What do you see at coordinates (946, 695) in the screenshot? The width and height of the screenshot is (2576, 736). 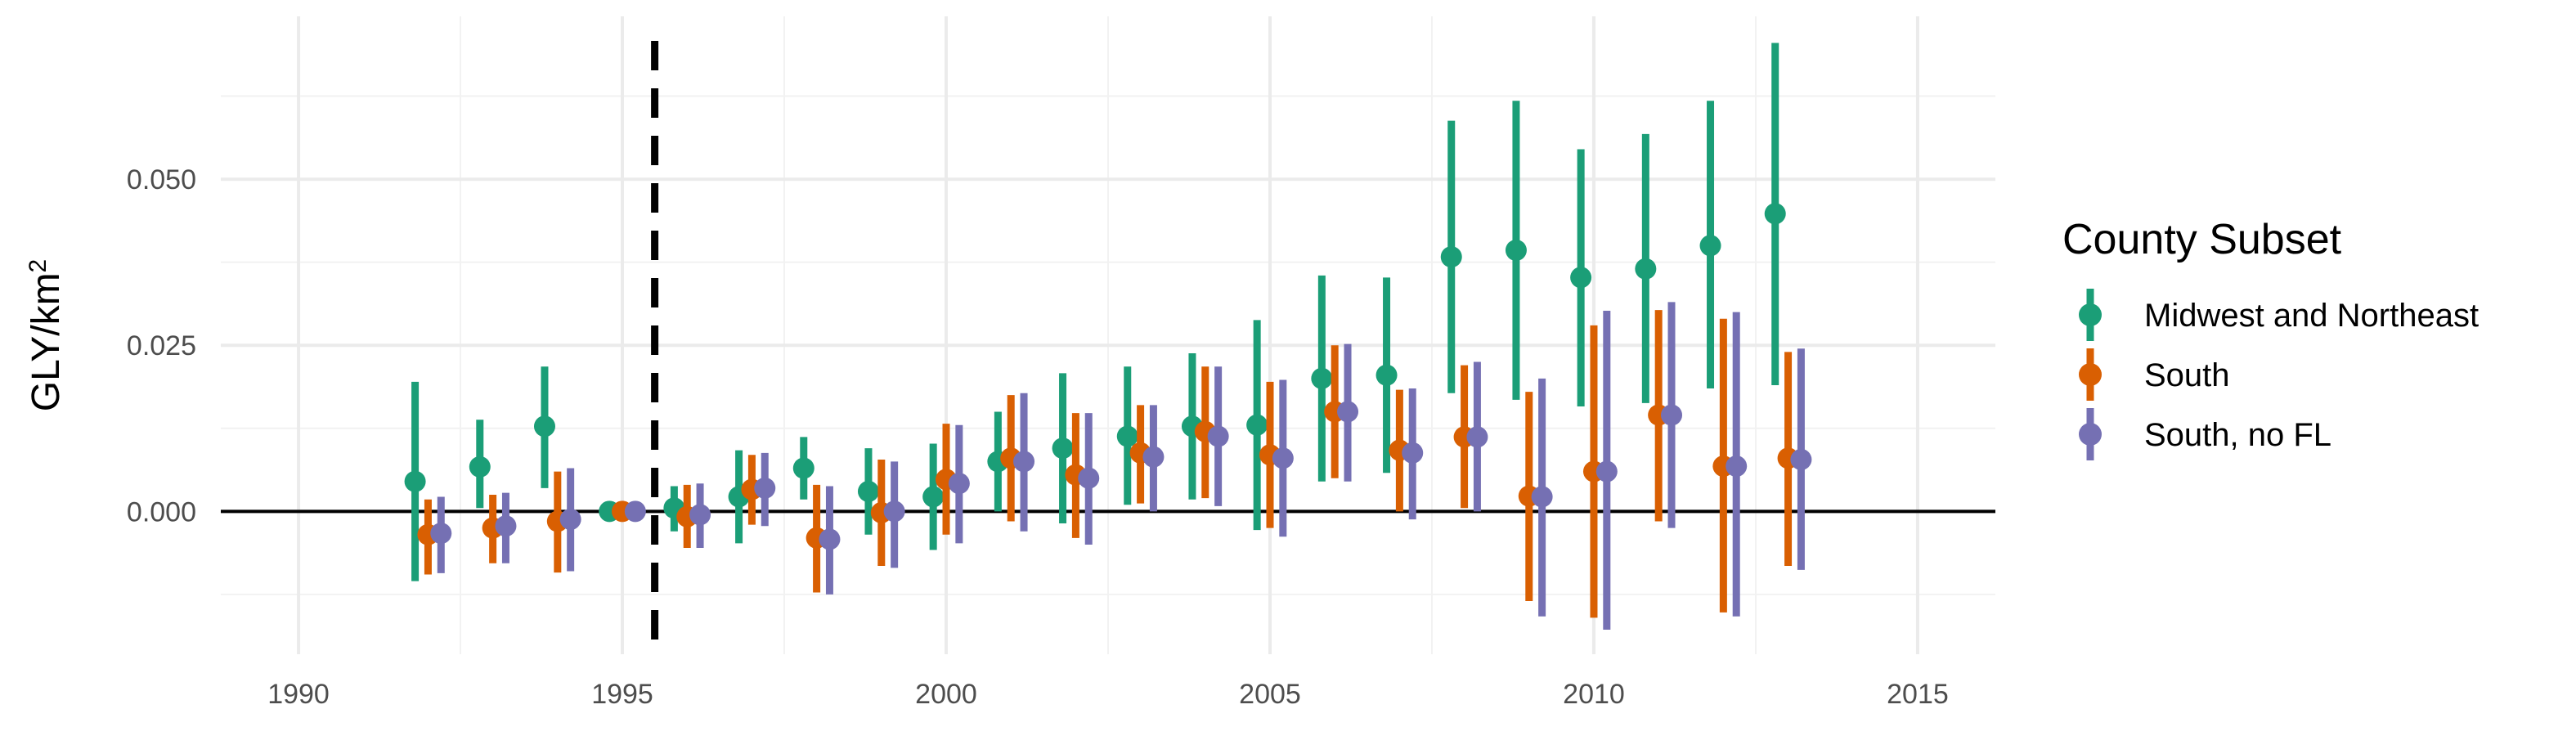 I see `x-tick-label: 2000` at bounding box center [946, 695].